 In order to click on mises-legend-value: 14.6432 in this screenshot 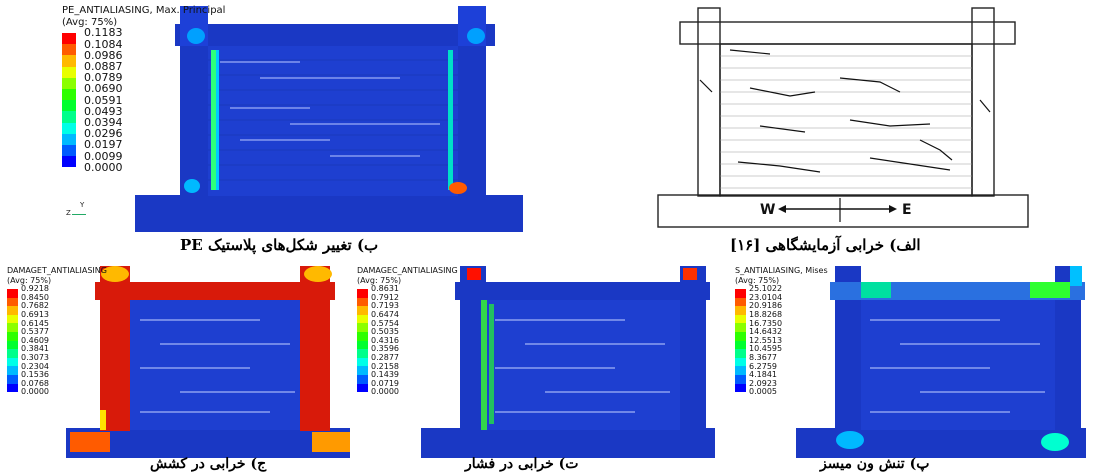, I will do `click(766, 332)`.